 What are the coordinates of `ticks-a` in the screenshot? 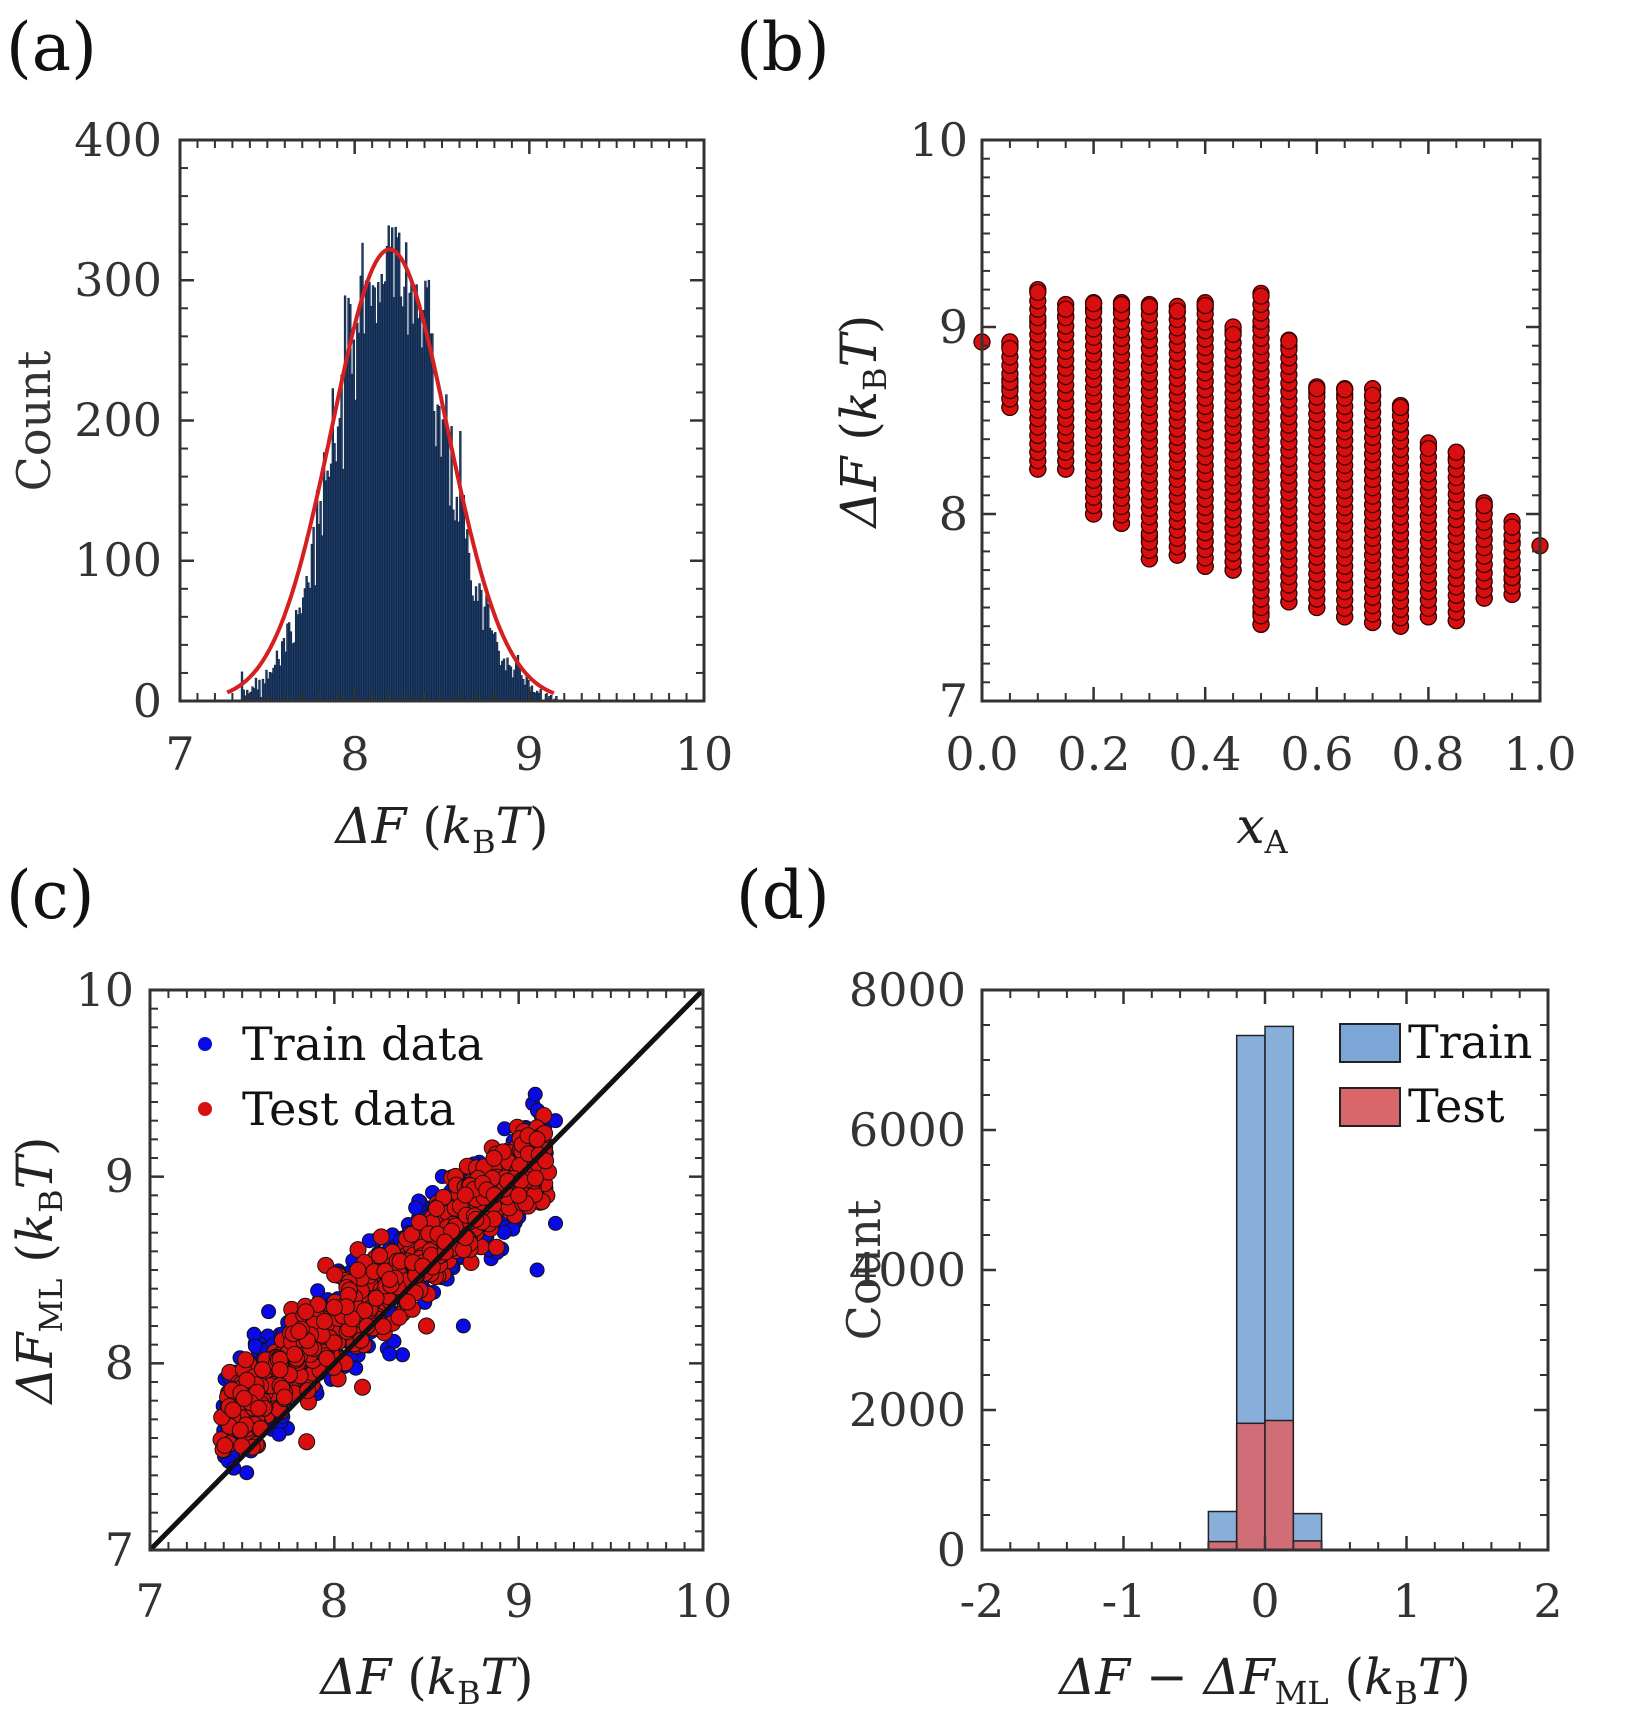 It's located at (442, 420).